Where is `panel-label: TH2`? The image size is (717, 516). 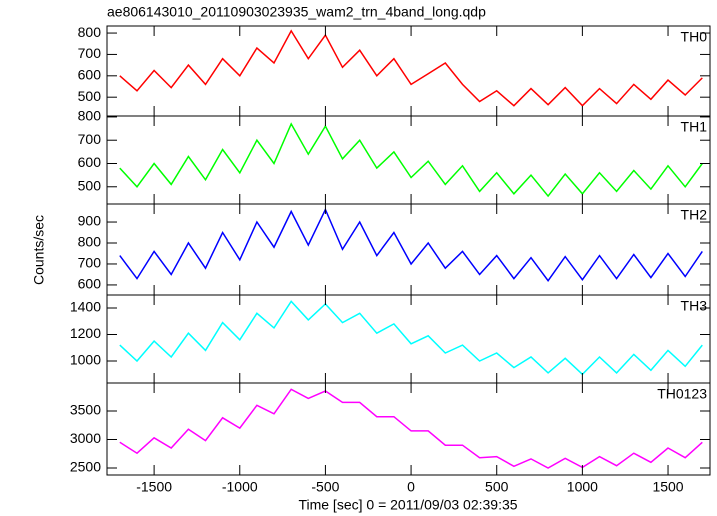 panel-label: TH2 is located at coordinates (694, 215).